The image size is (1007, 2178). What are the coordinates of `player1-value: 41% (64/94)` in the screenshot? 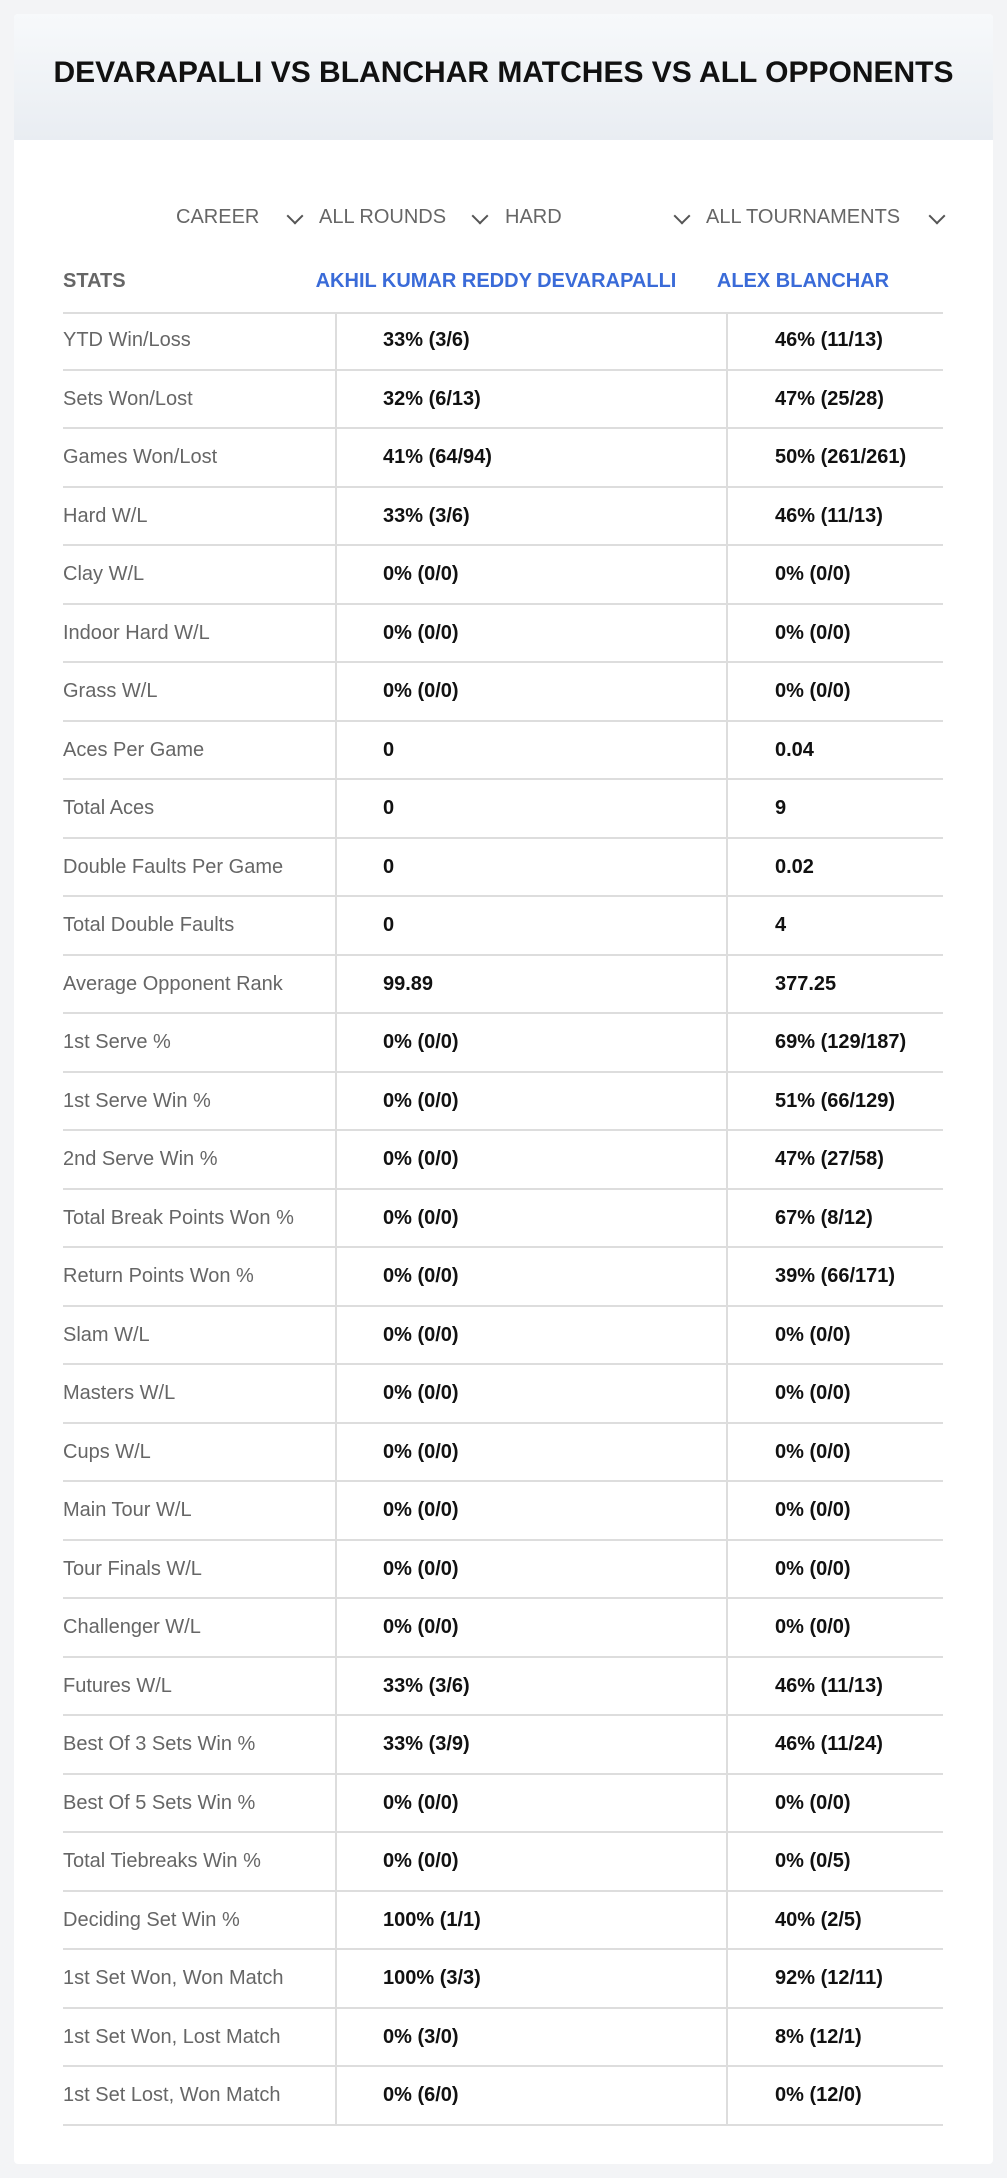 It's located at (437, 457).